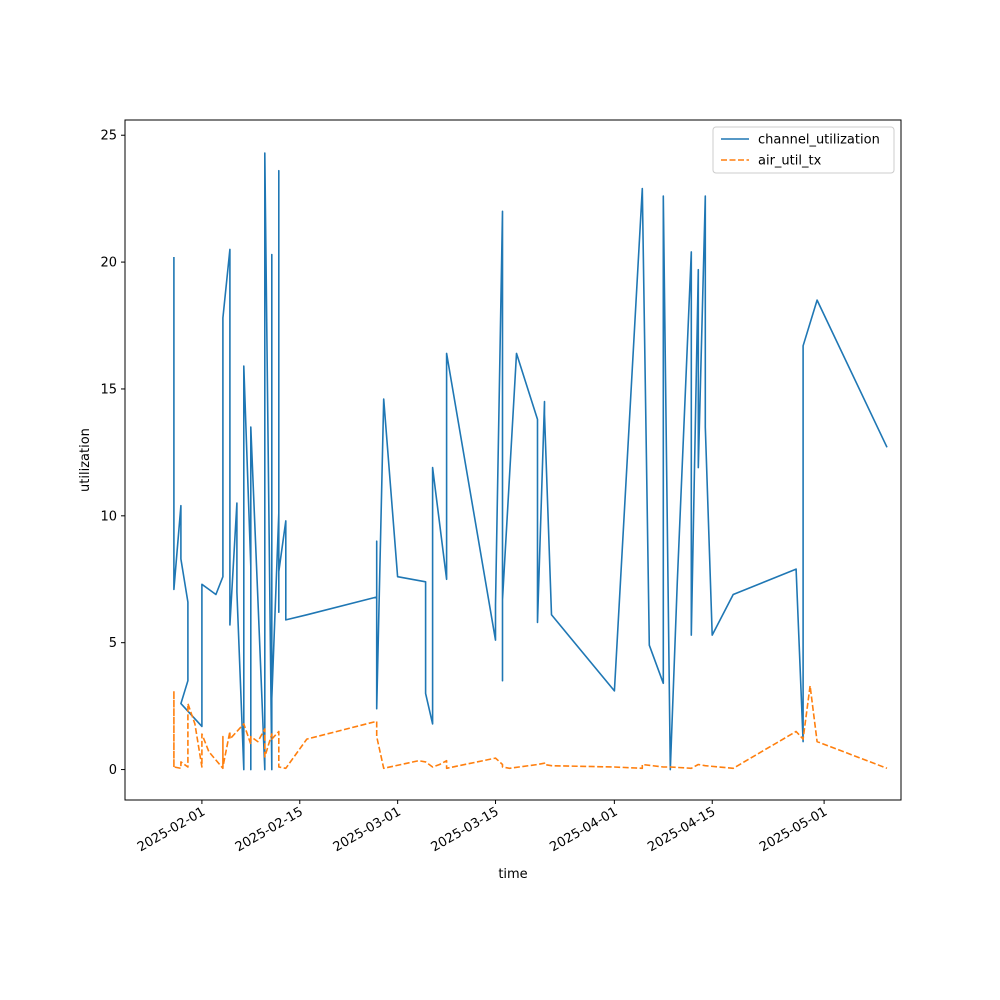 Image resolution: width=1000 pixels, height=1000 pixels. Describe the element at coordinates (113, 643) in the screenshot. I see `y-tick-label: 5` at that location.